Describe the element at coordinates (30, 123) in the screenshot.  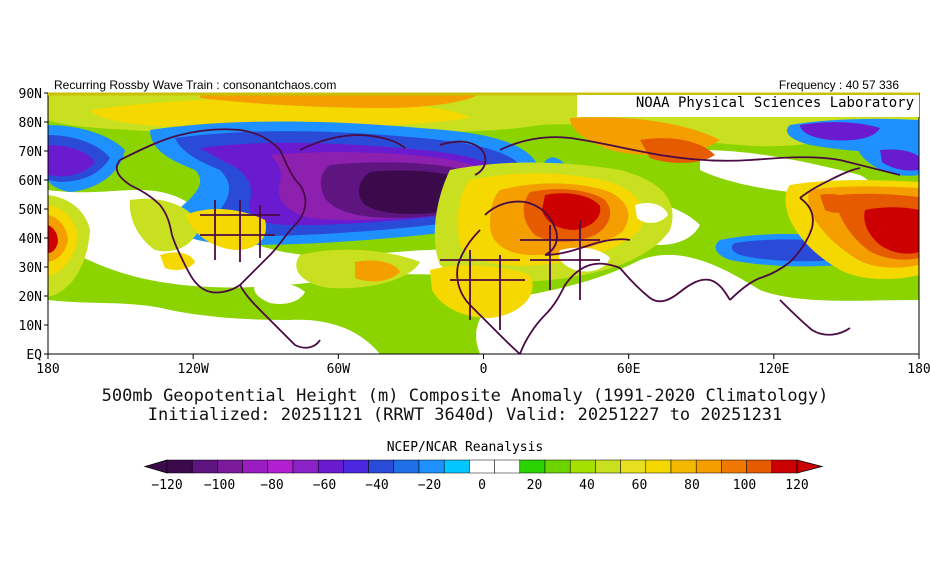
I see `lat-tick-label: 80N` at that location.